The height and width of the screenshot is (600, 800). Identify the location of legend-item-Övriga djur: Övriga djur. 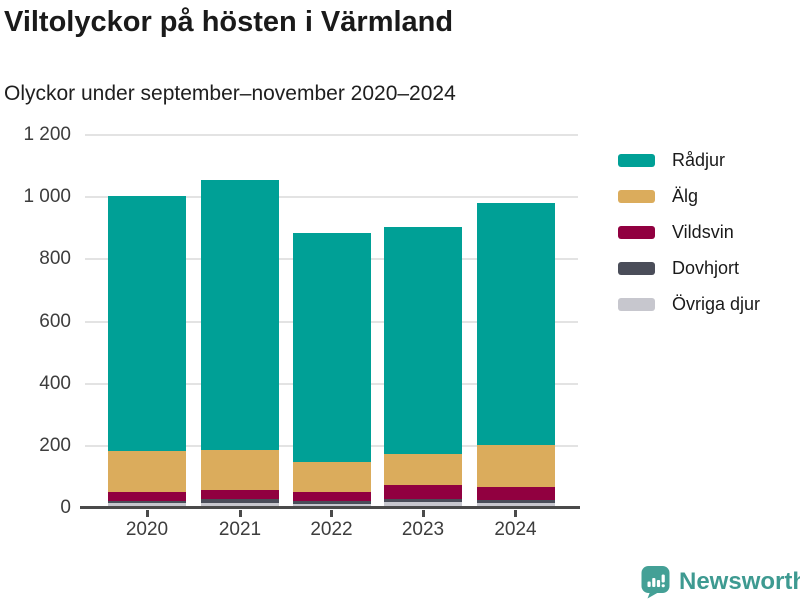
(689, 304).